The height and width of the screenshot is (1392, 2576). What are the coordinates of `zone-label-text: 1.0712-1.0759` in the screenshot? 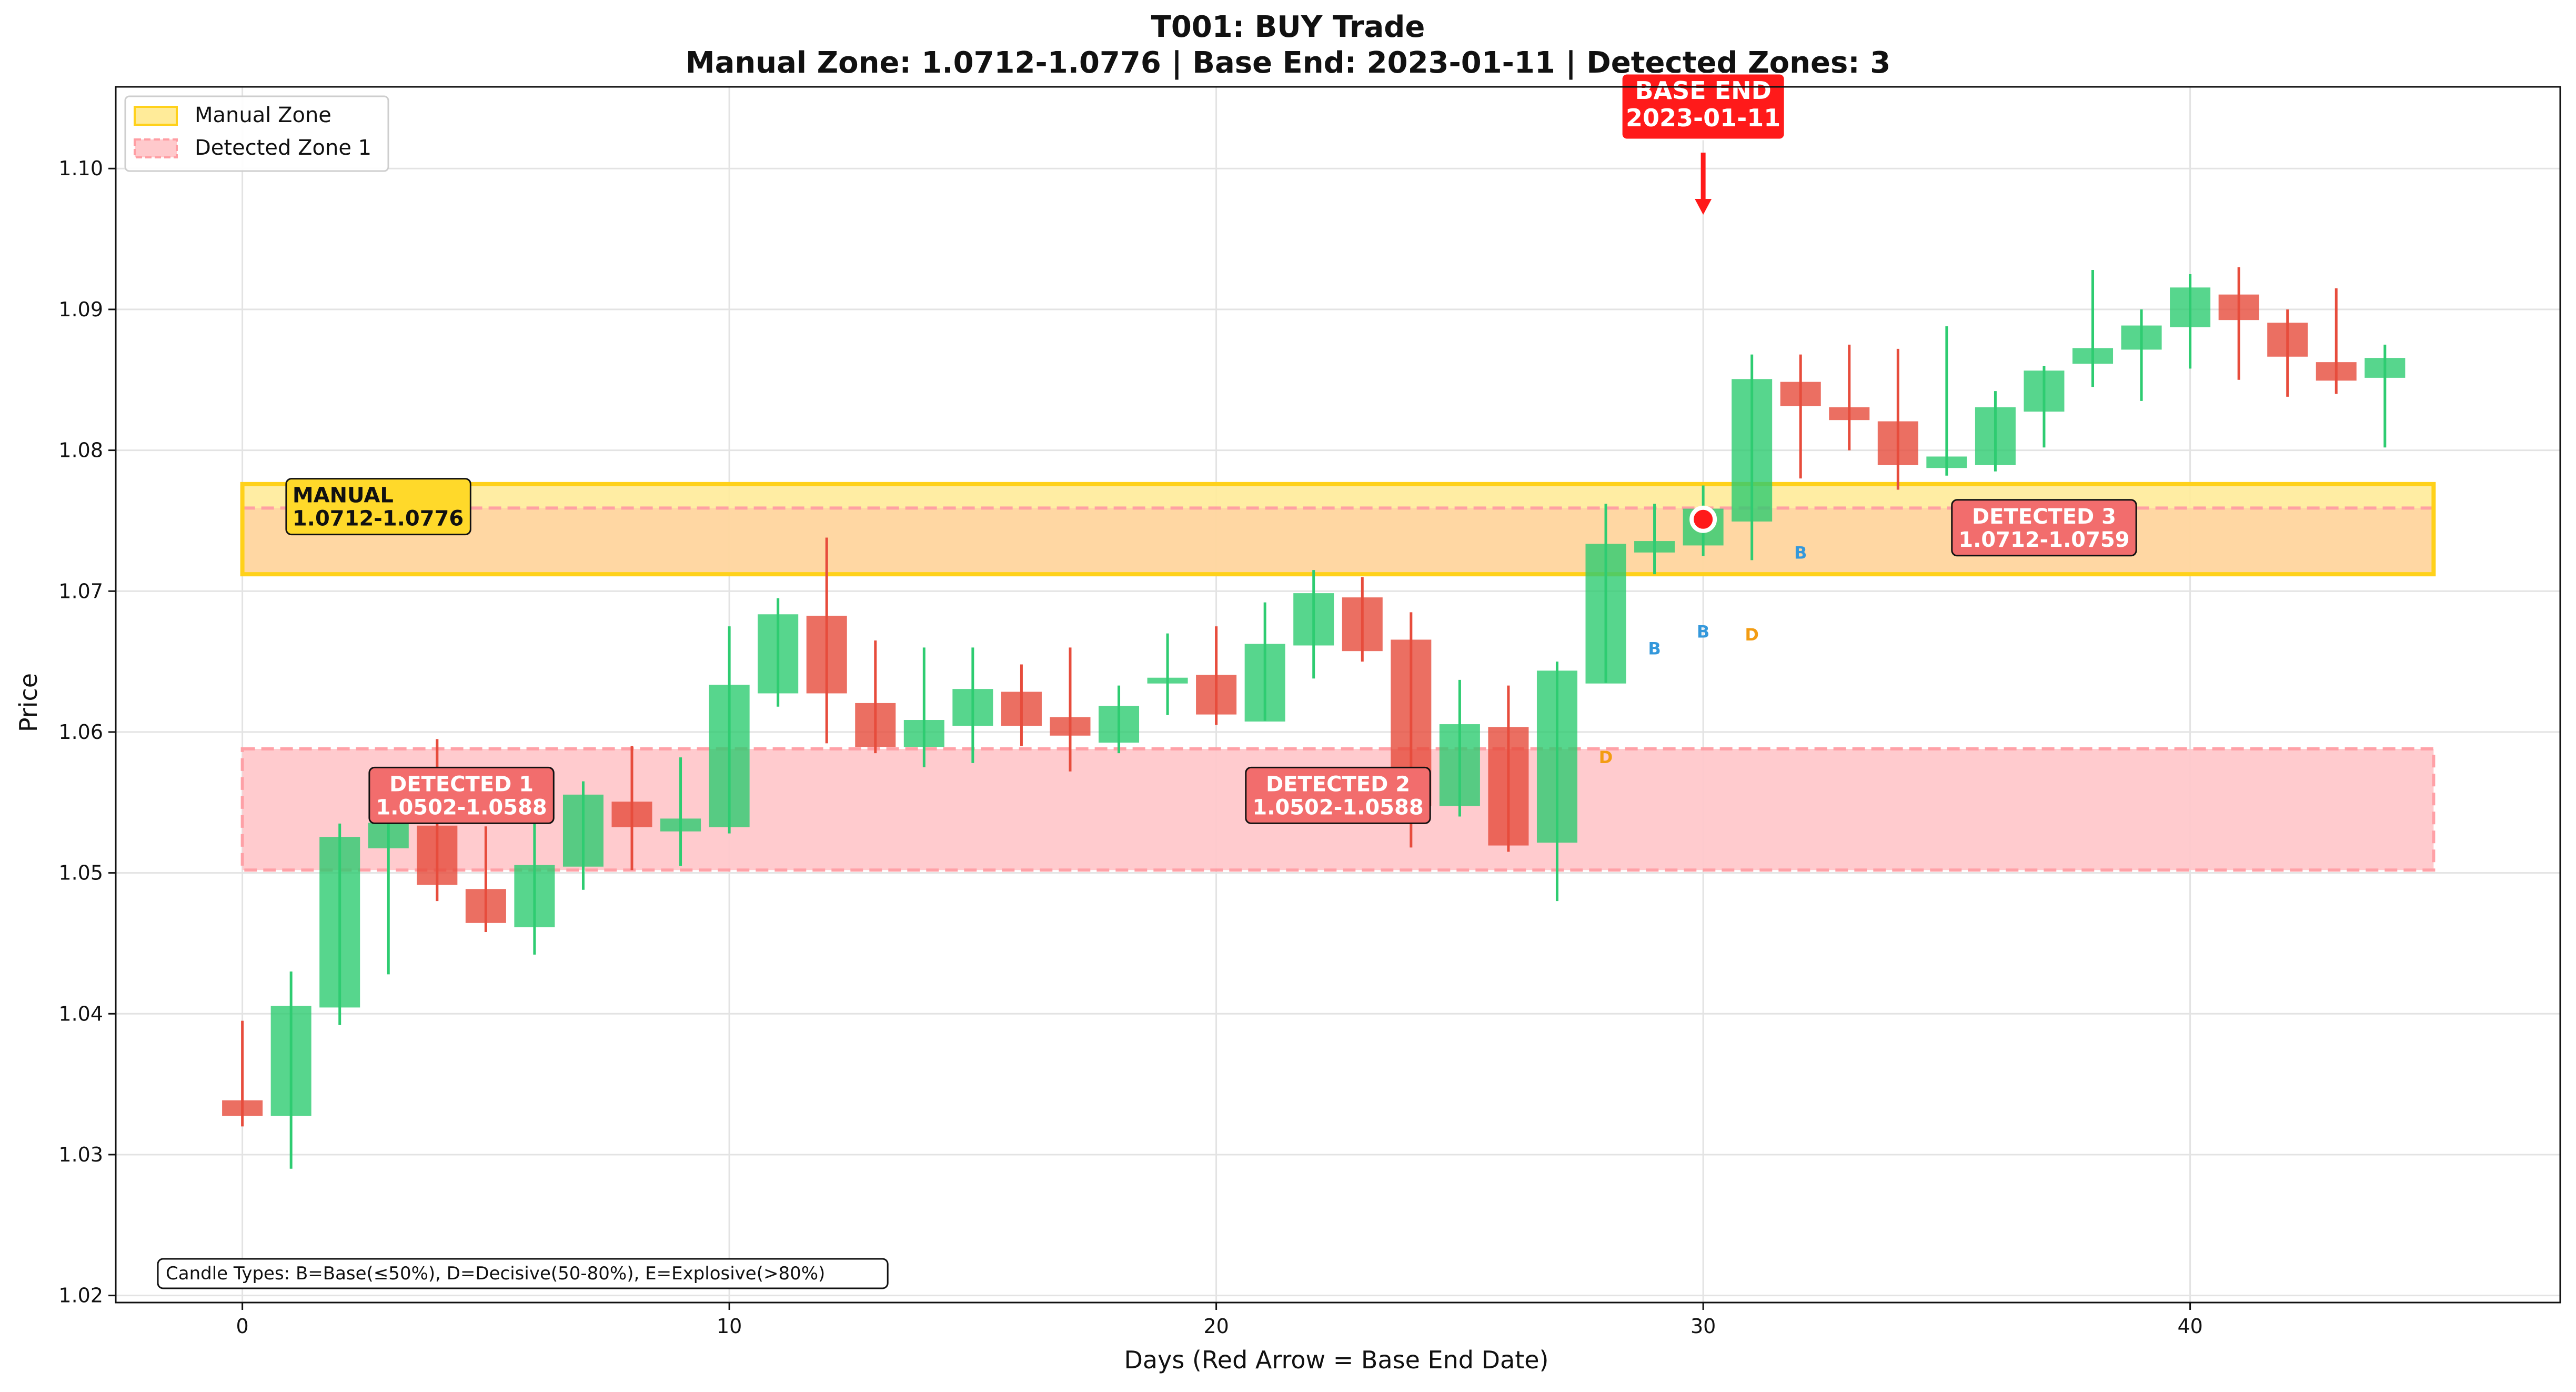 It's located at (2043, 540).